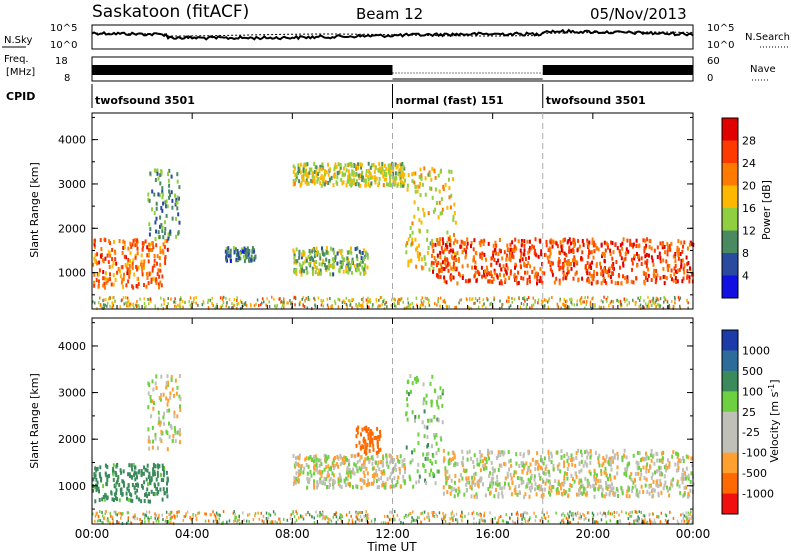 The image size is (800, 554). What do you see at coordinates (720, 45) in the screenshot?
I see `noise-axis-bottom-right: 10^0` at bounding box center [720, 45].